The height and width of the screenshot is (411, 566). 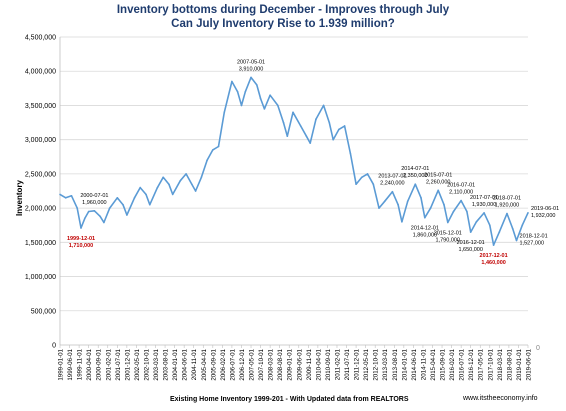 What do you see at coordinates (337, 364) in the screenshot?
I see `x-tick-label: 2011-02-01` at bounding box center [337, 364].